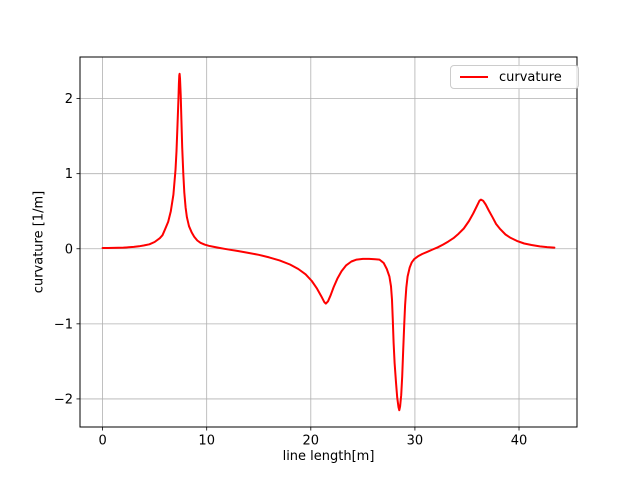  What do you see at coordinates (474, 77) in the screenshot?
I see `legend-line-sample` at bounding box center [474, 77].